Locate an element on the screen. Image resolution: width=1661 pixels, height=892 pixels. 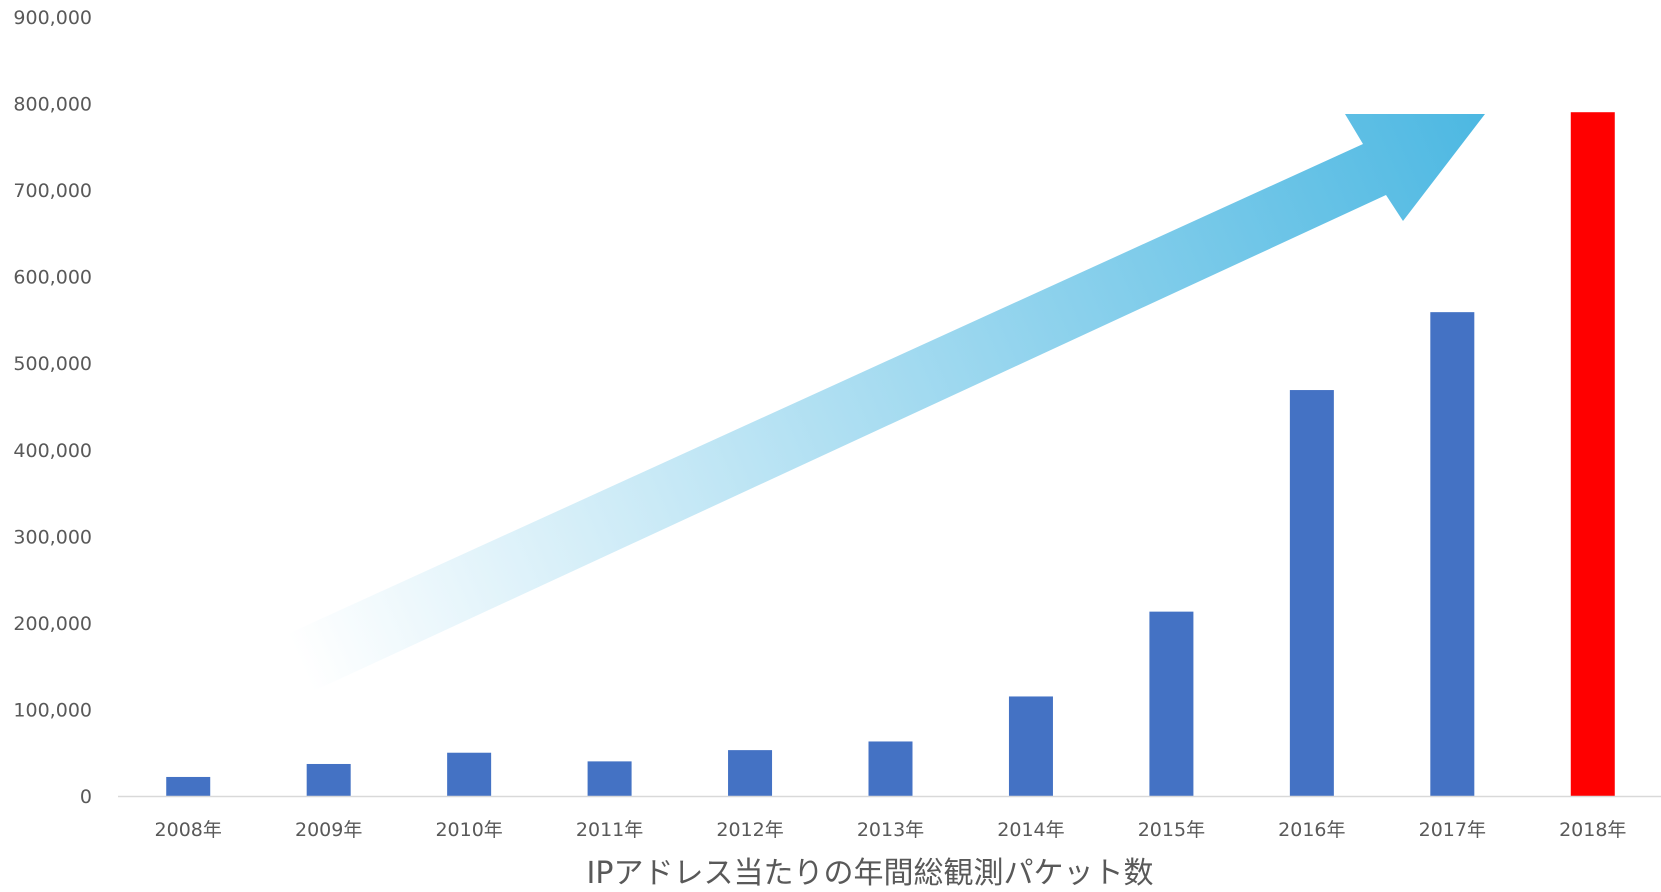
x-tick-label: 2009年 is located at coordinates (328, 830).